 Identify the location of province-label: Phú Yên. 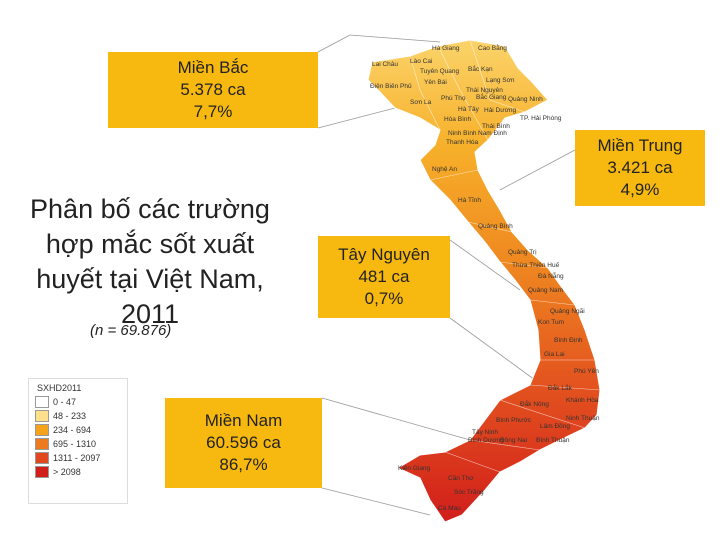
(586, 371).